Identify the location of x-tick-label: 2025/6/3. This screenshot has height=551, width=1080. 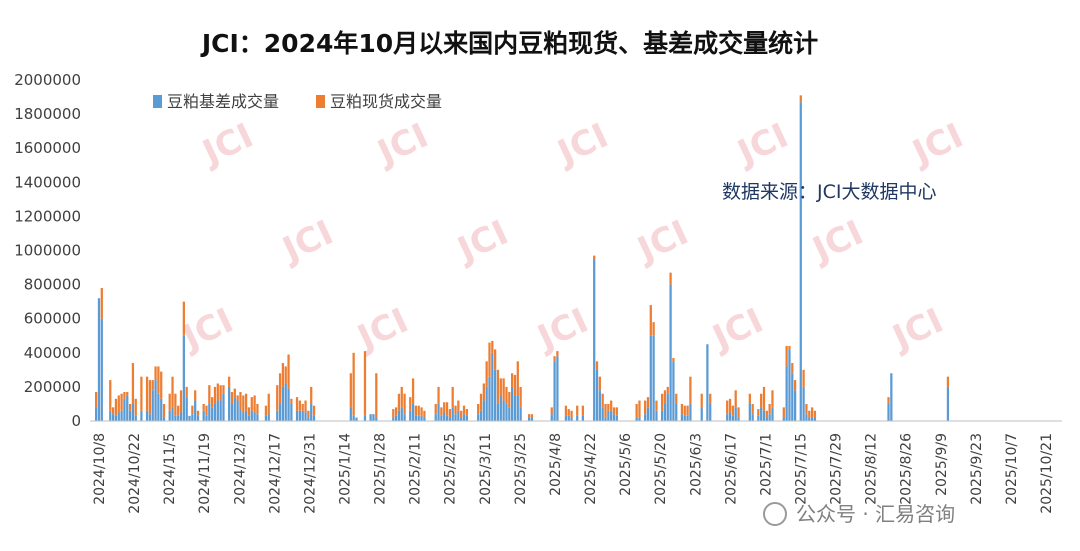
(696, 464).